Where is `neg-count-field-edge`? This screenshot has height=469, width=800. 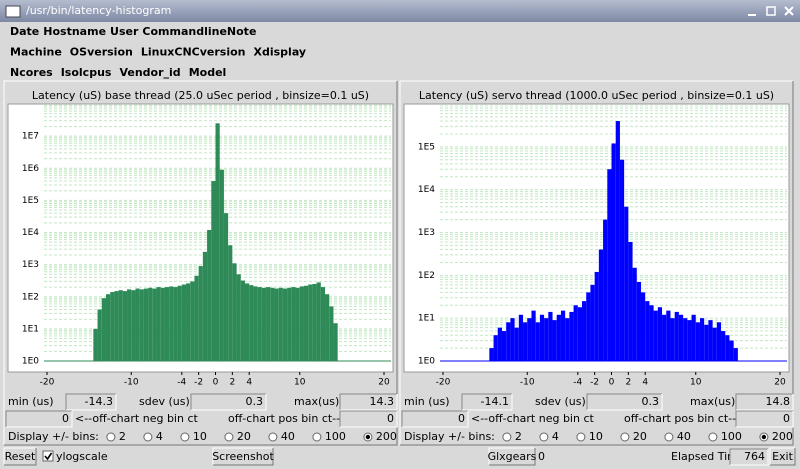 neg-count-field-edge is located at coordinates (38, 418).